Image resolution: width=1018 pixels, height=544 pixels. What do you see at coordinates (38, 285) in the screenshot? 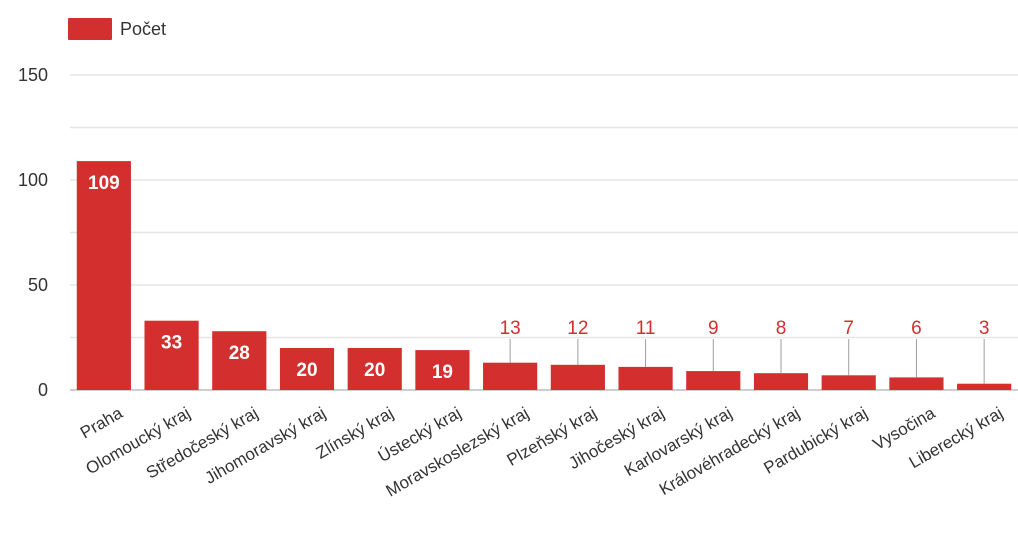
I see `y-tick-label: 50` at bounding box center [38, 285].